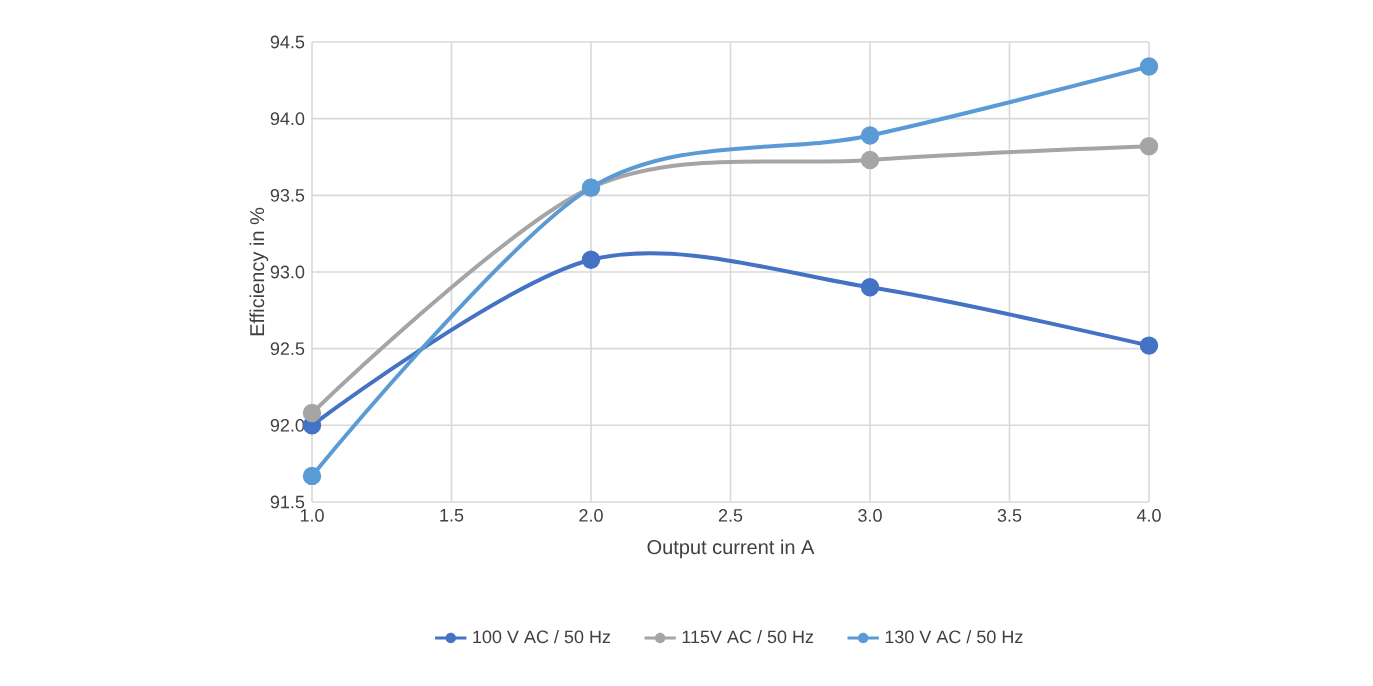 Image resolution: width=1373 pixels, height=686 pixels. Describe the element at coordinates (954, 636) in the screenshot. I see `legend-label: 130 V AC / 50 Hz` at that location.